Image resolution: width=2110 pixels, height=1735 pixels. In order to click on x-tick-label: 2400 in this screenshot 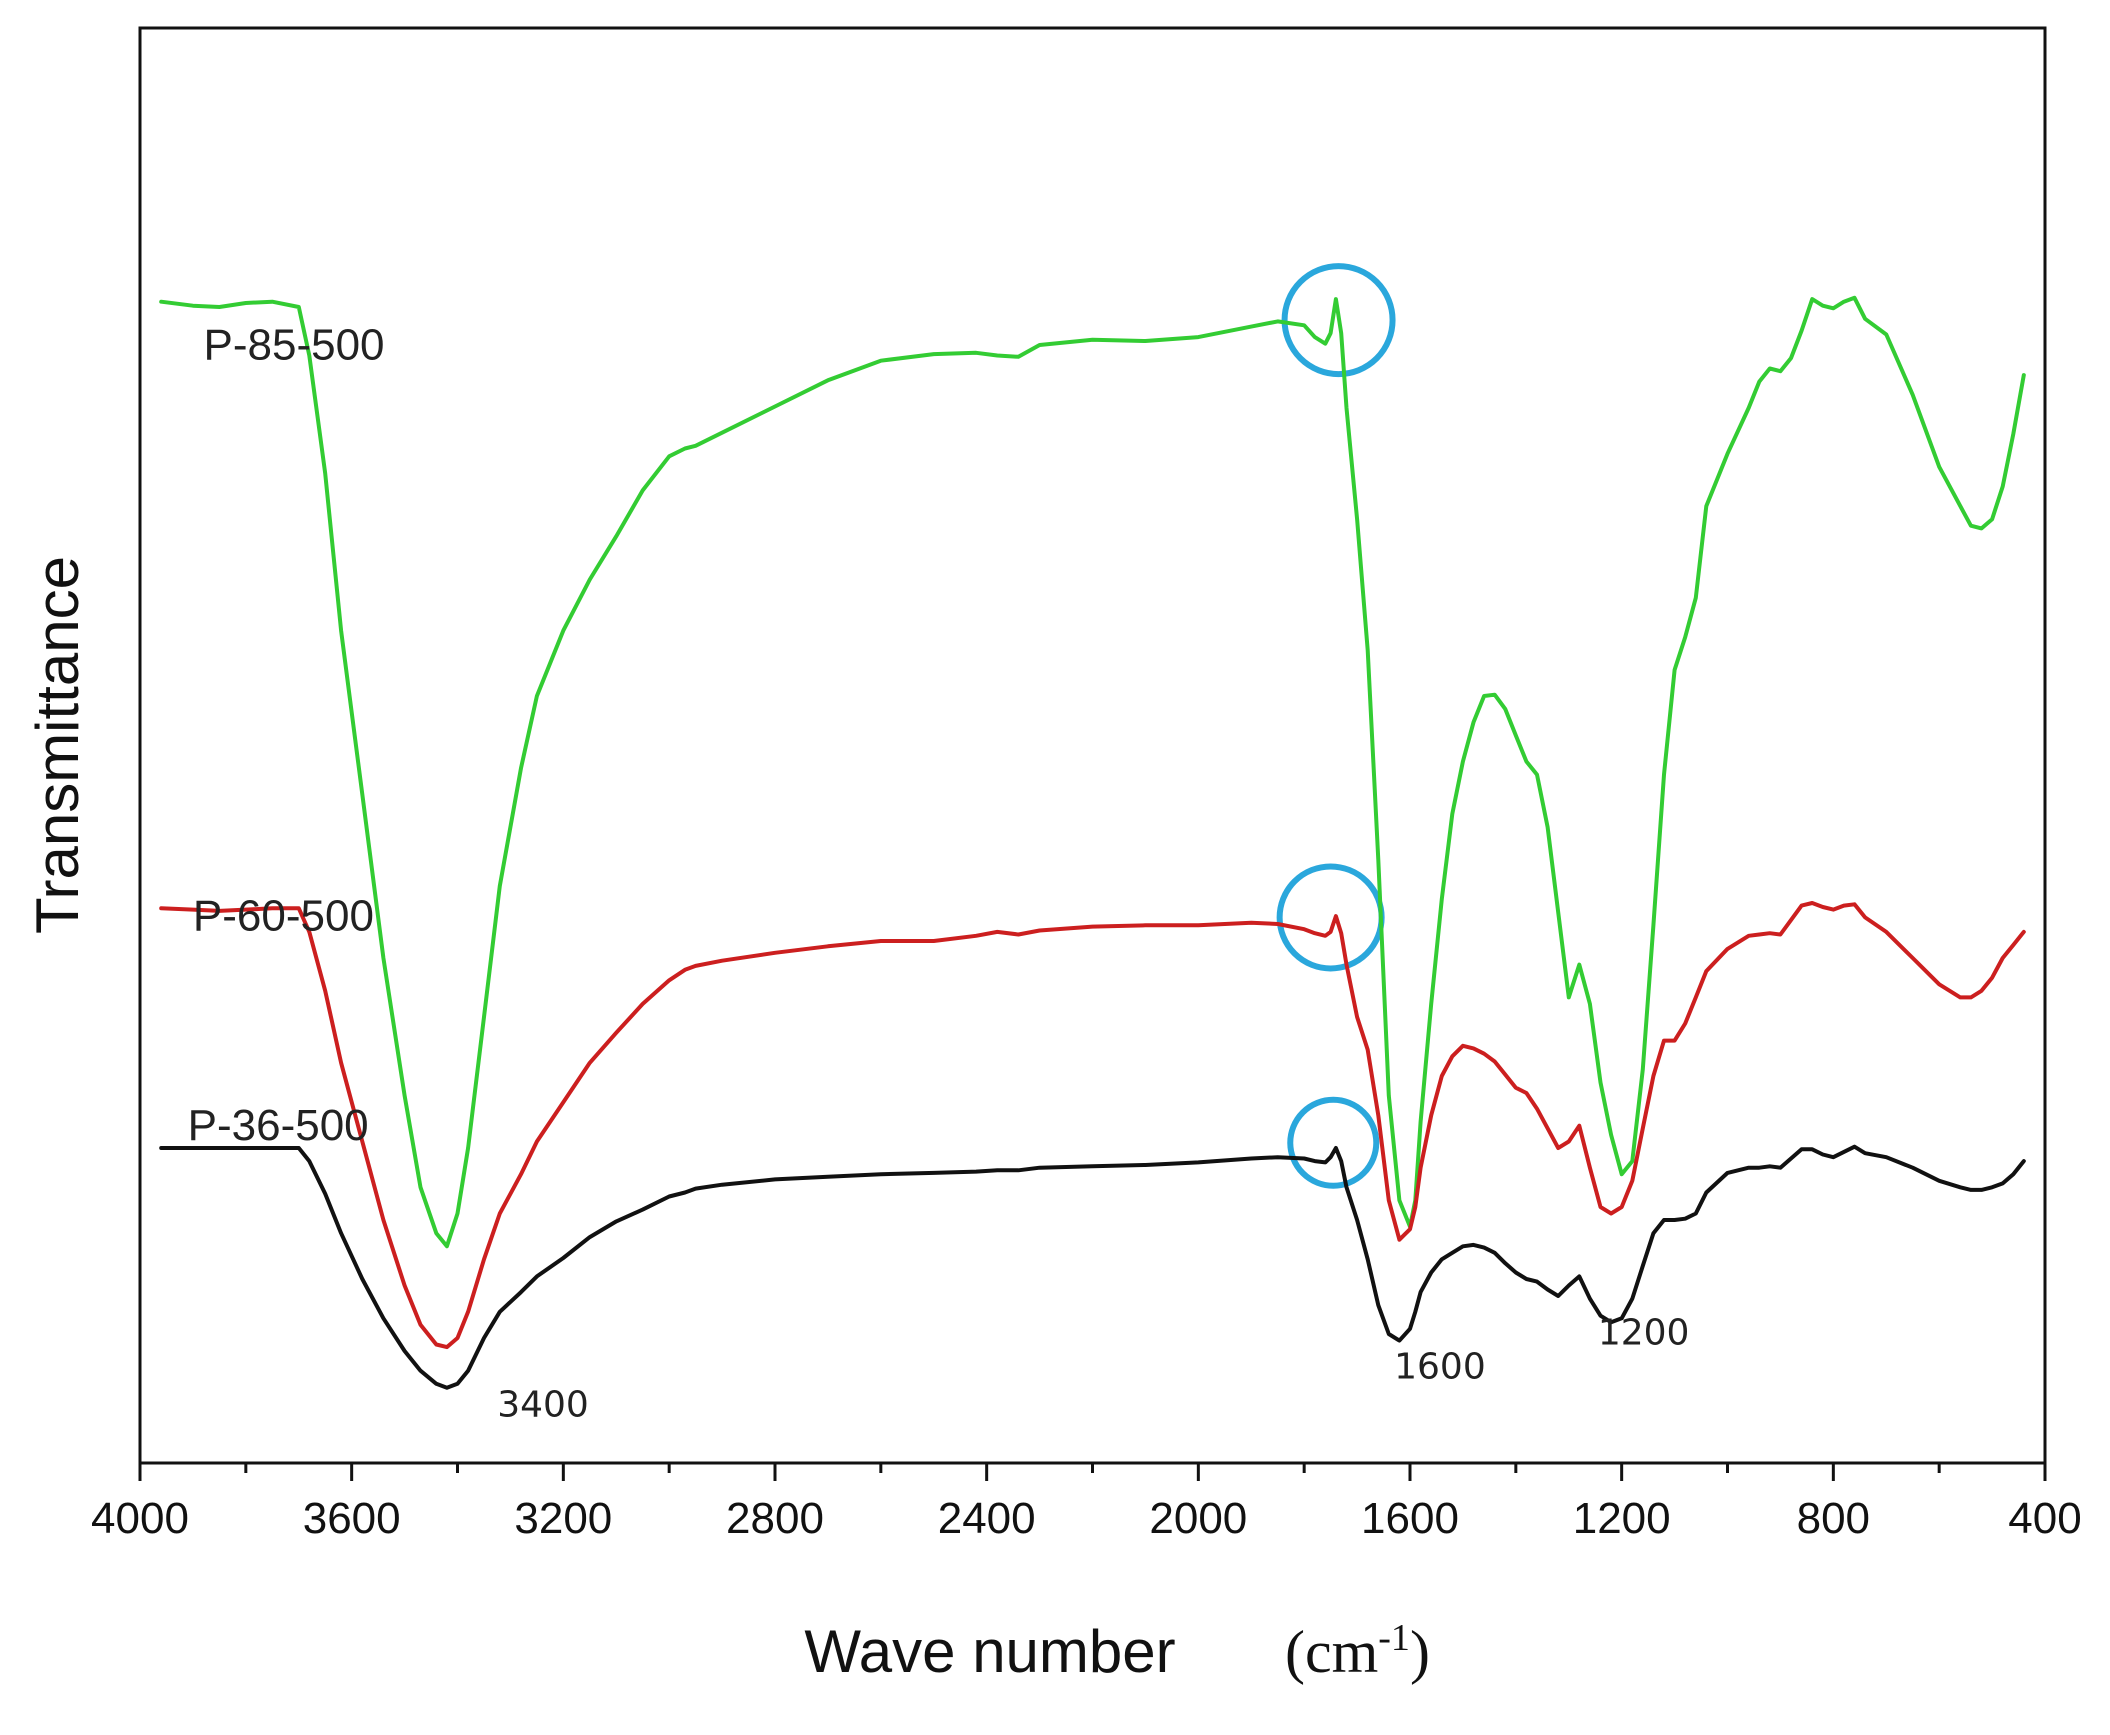, I will do `click(987, 1518)`.